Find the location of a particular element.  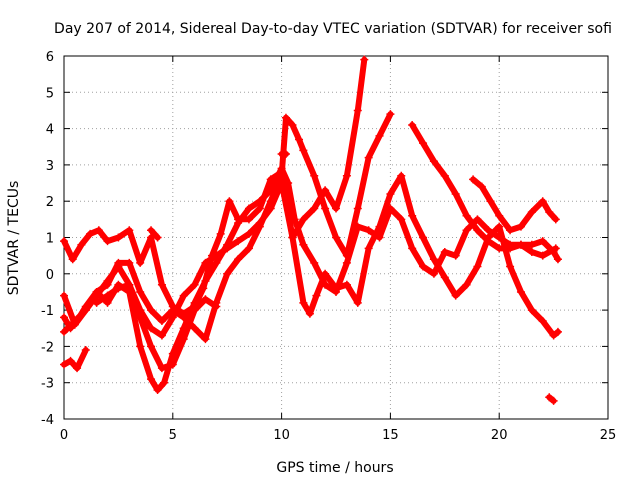

x-tick-label: 0 is located at coordinates (64, 435).